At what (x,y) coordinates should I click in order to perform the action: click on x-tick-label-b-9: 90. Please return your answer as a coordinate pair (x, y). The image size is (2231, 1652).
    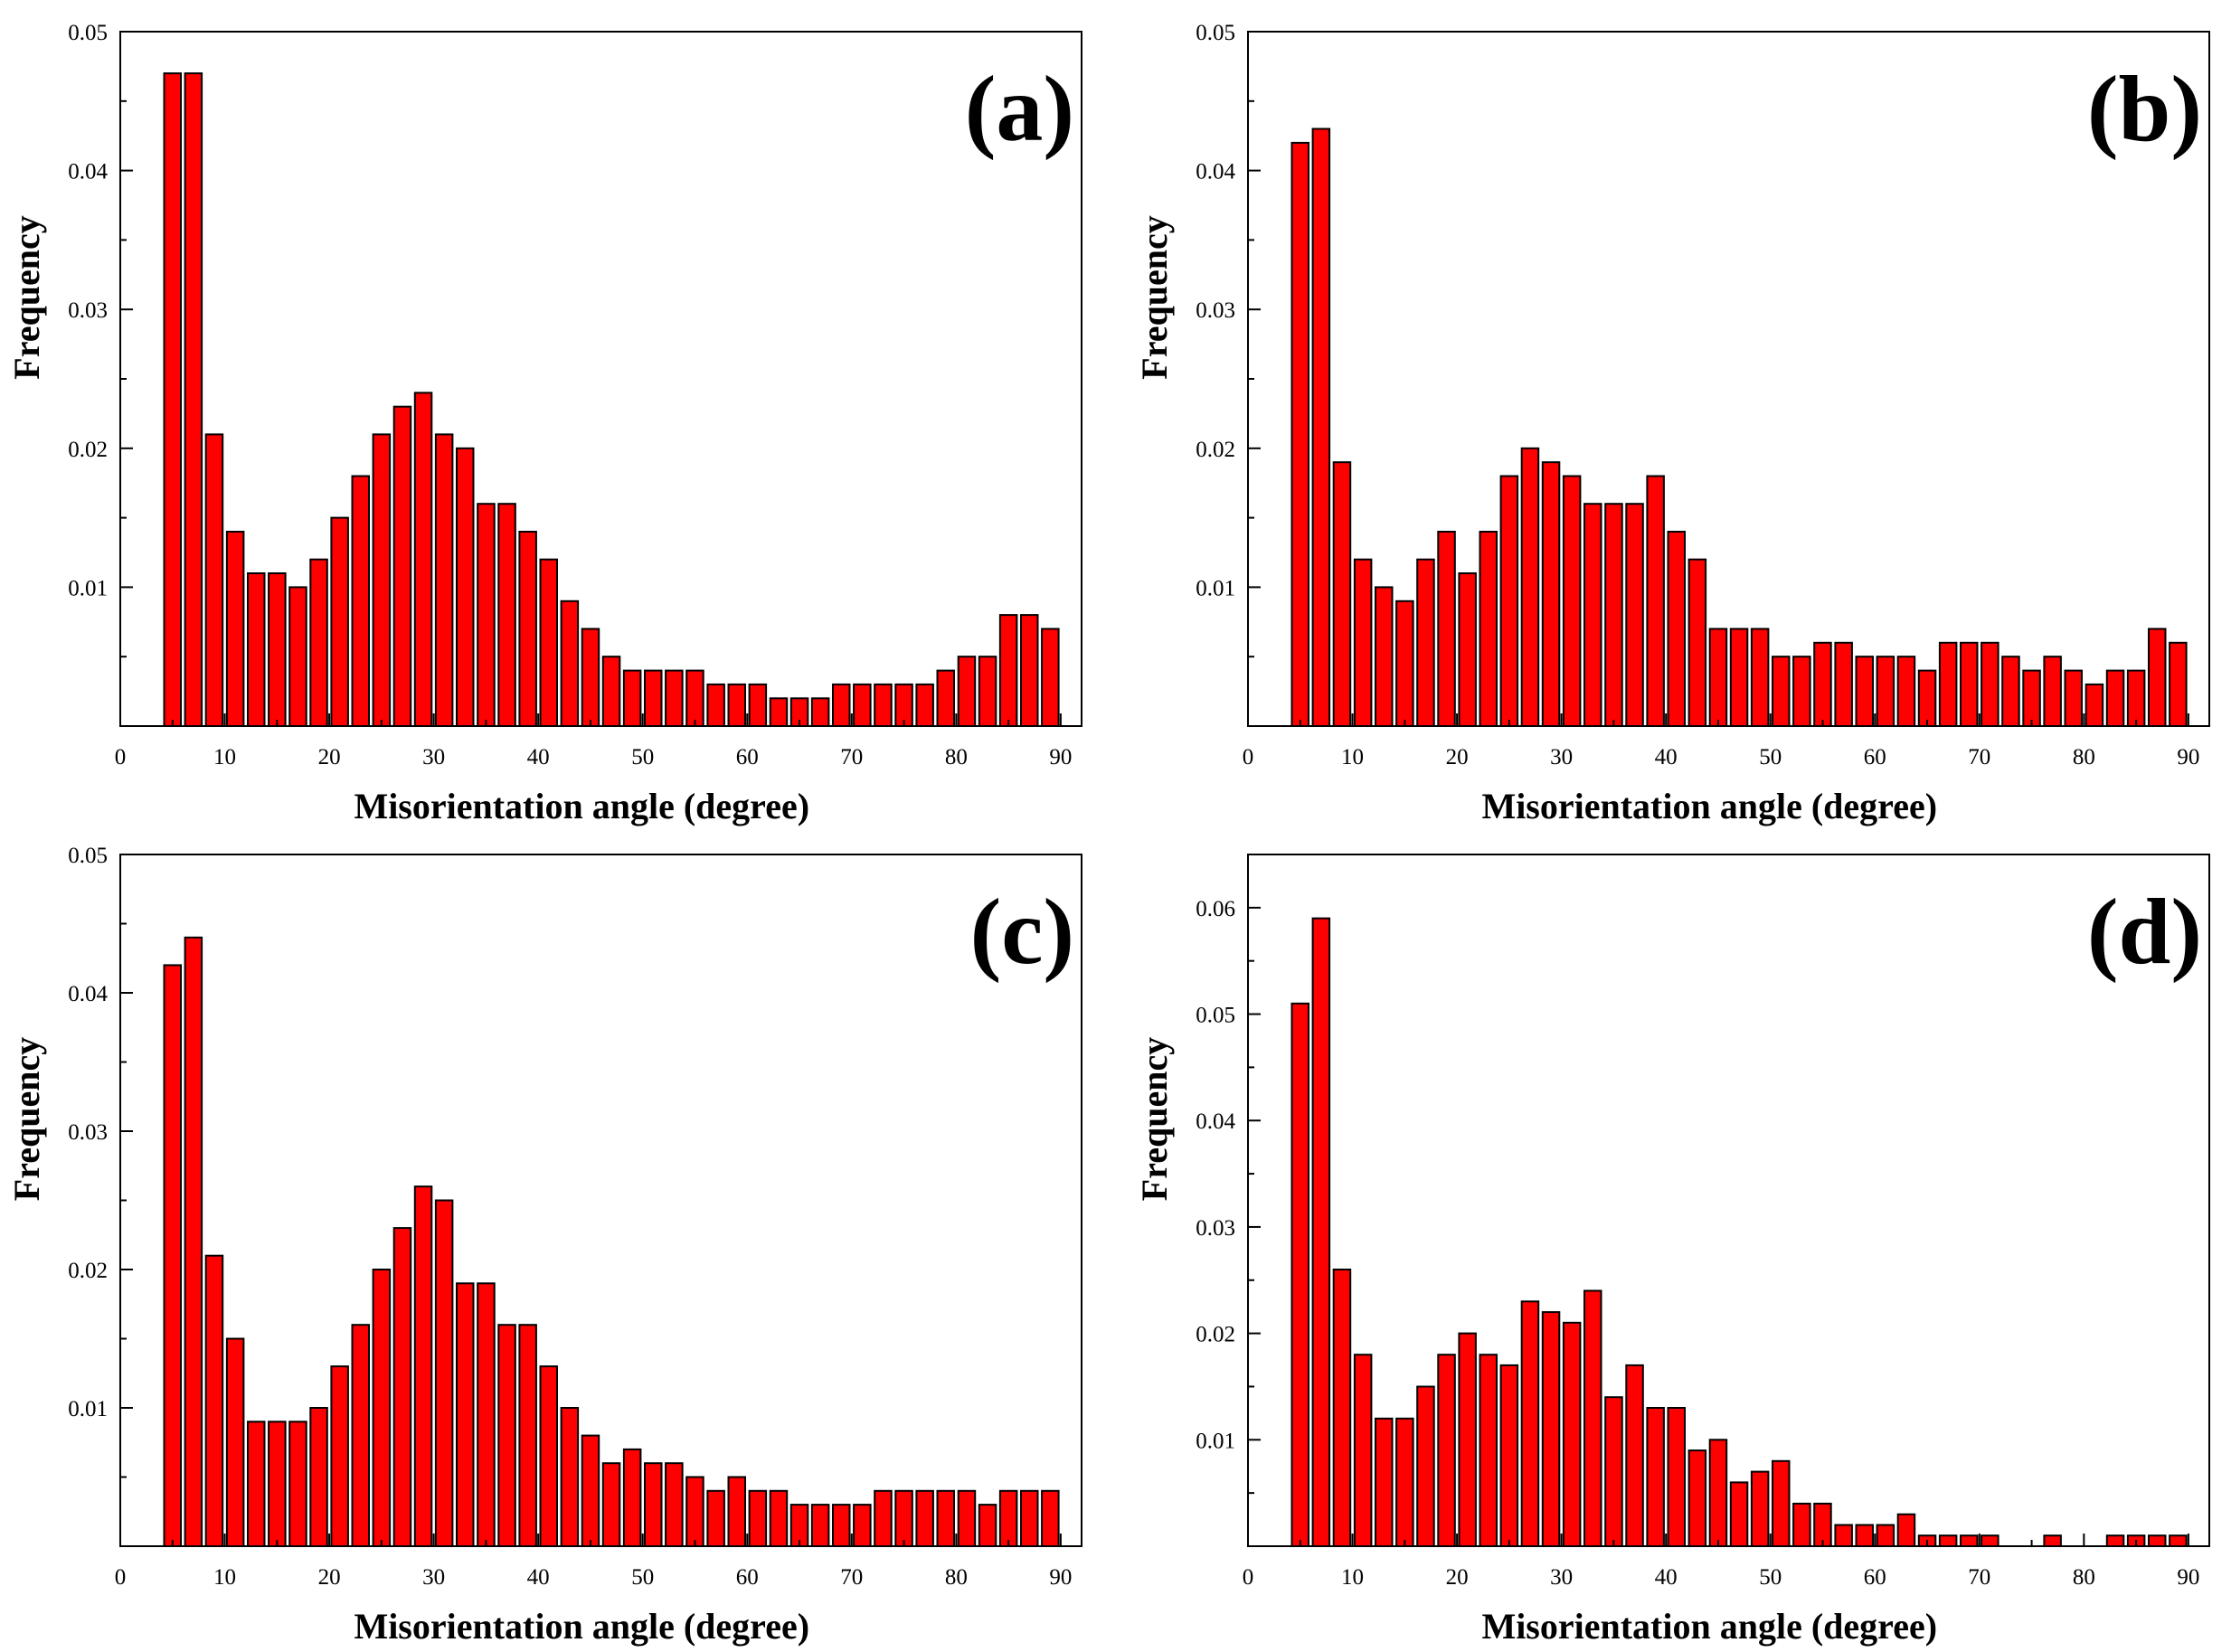
    Looking at the image, I should click on (2188, 757).